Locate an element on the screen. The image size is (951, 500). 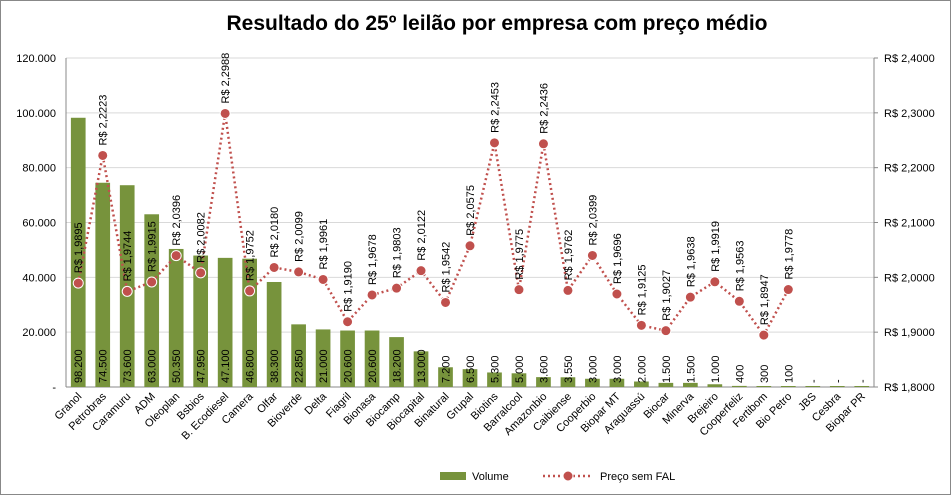
price-value-label: R$ 1,9638 is located at coordinates (691, 261).